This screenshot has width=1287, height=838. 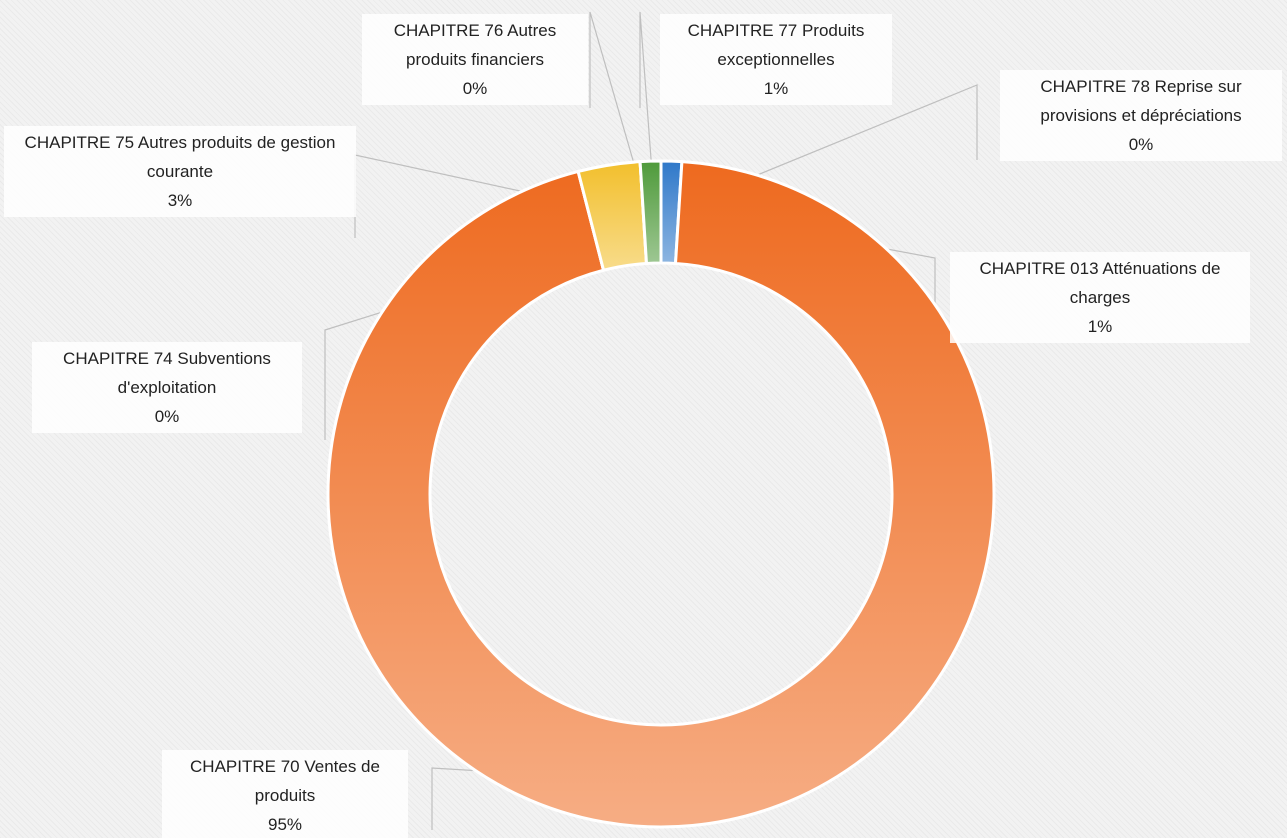 What do you see at coordinates (475, 45) in the screenshot?
I see `category-name: CHAPITRE 76 Autres produits financiers` at bounding box center [475, 45].